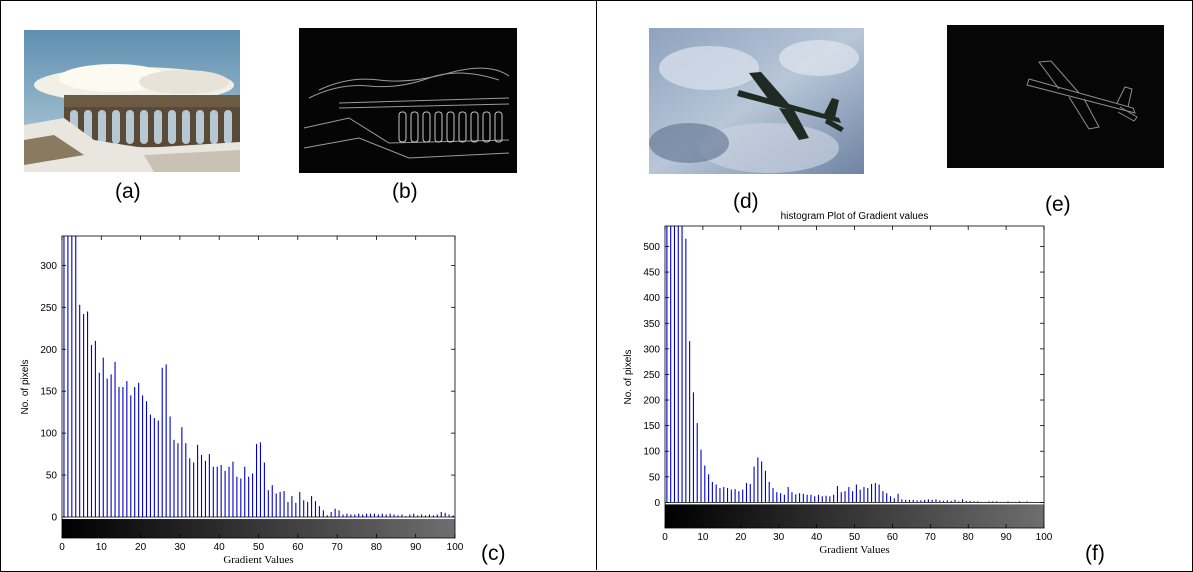  I want to click on panel-label-c: (c), so click(493, 553).